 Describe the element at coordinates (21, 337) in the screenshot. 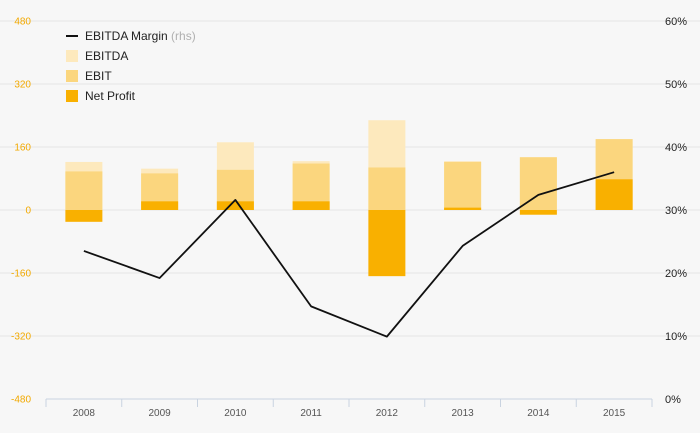

I see `y-left-tick-label: -320` at that location.